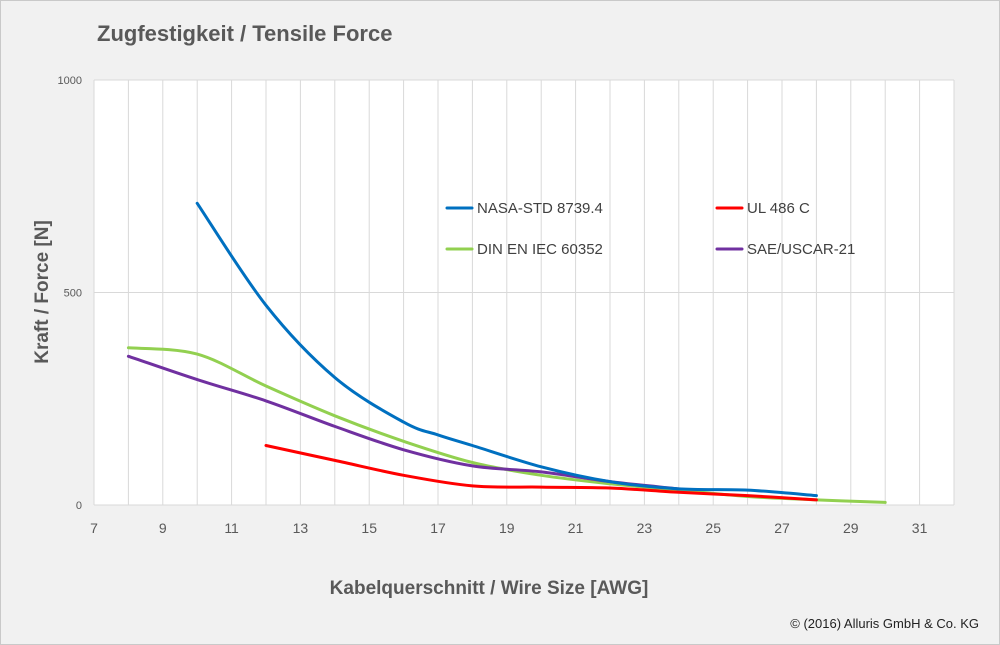 This screenshot has height=645, width=1000. I want to click on legend-label-ul-486-c: UL 486 C, so click(778, 208).